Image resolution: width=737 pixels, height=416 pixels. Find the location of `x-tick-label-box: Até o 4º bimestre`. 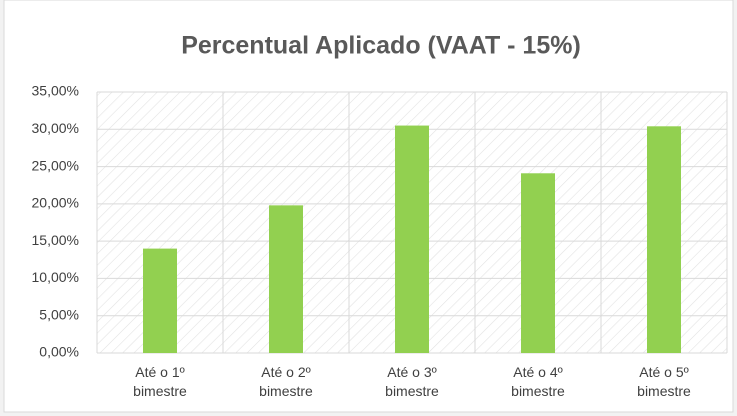

x-tick-label-box: Até o 4º bimestre is located at coordinates (538, 381).